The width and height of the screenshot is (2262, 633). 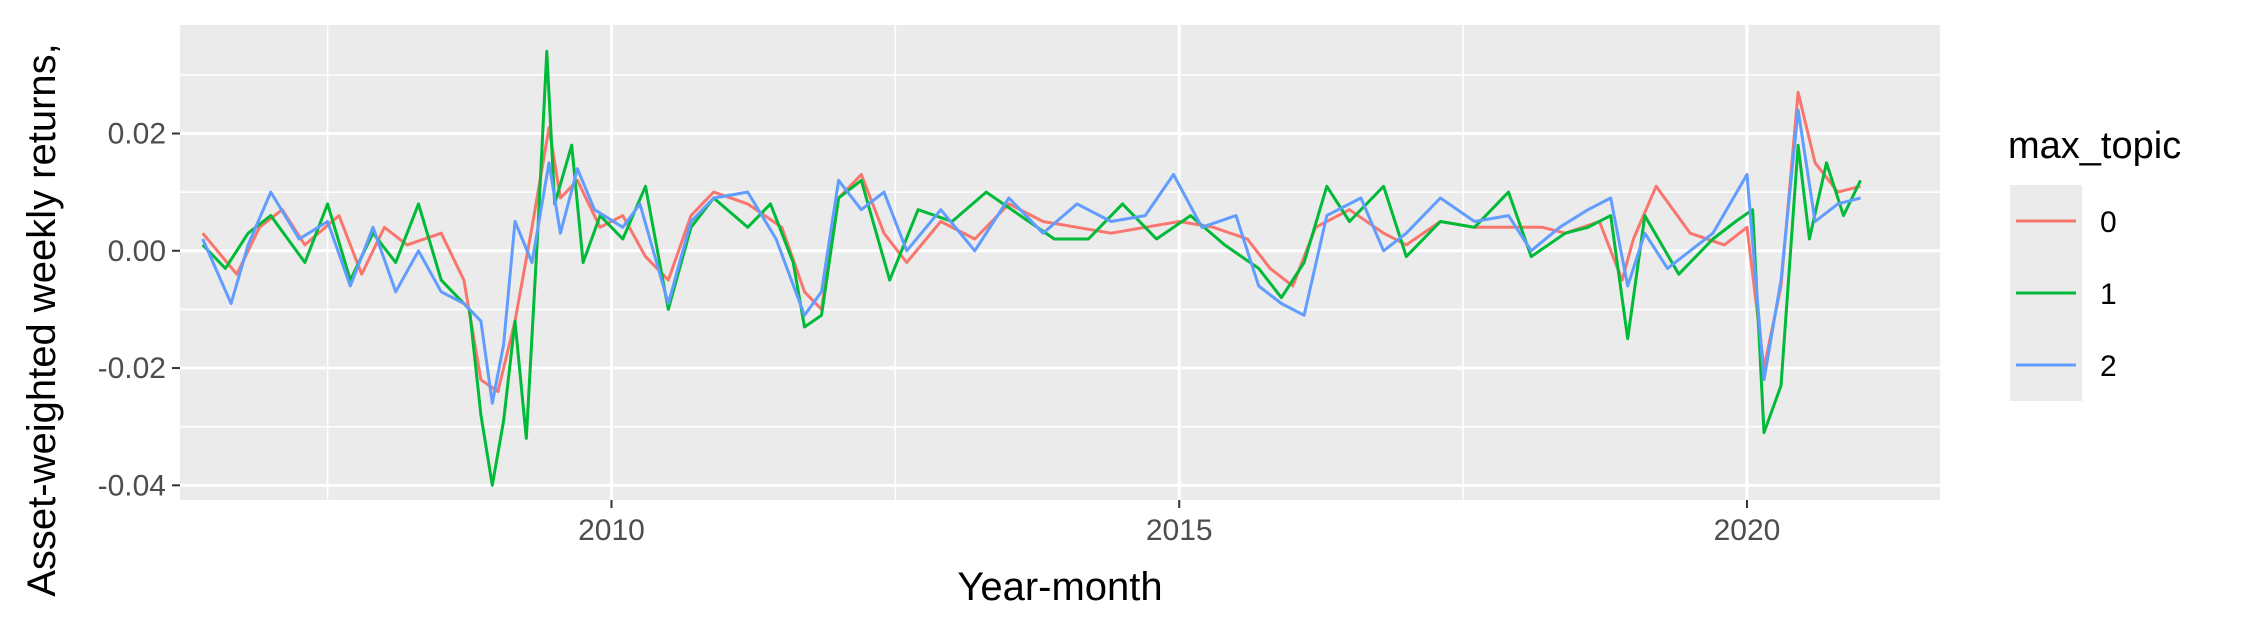 What do you see at coordinates (1179, 530) in the screenshot?
I see `x-tick-label: 2015` at bounding box center [1179, 530].